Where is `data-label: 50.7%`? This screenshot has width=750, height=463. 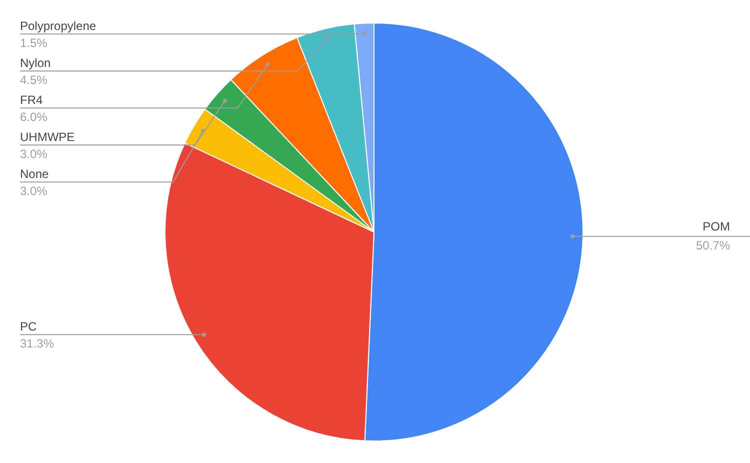
data-label: 50.7% is located at coordinates (713, 245).